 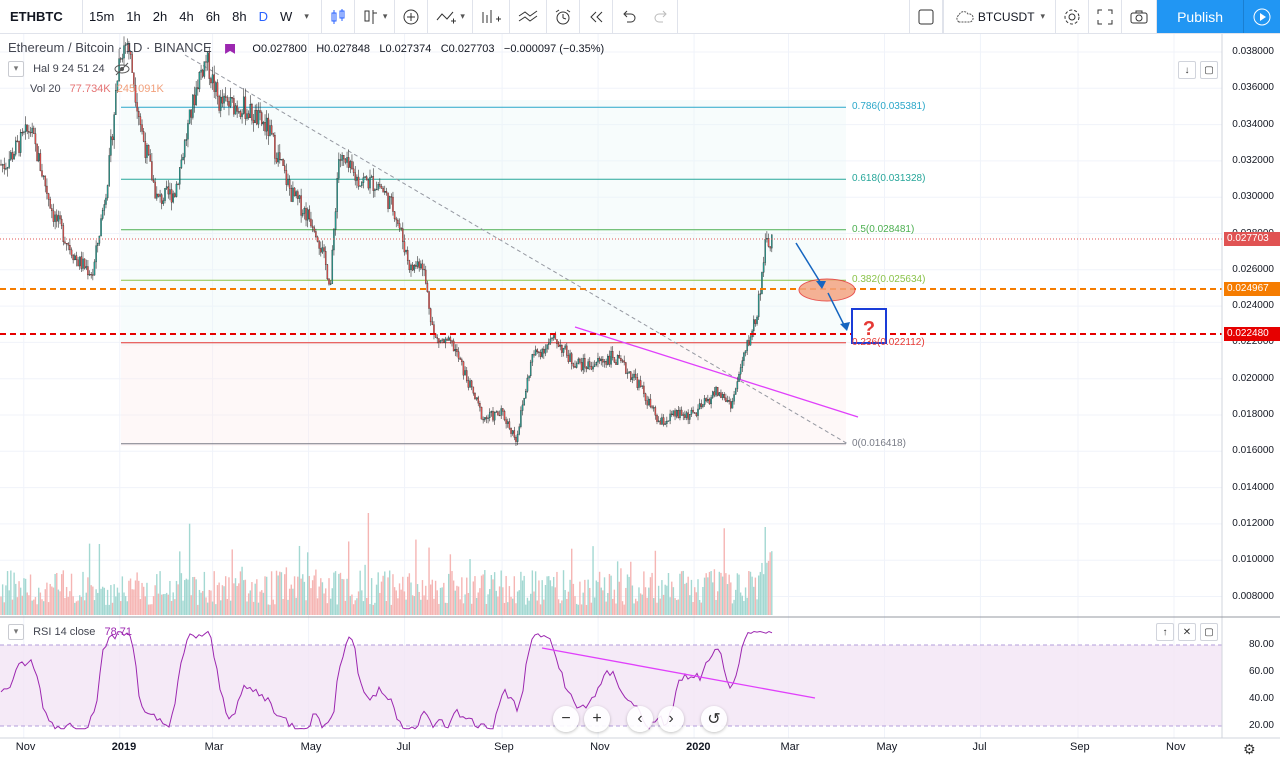 I want to click on interval-15m: 15m, so click(x=102, y=16).